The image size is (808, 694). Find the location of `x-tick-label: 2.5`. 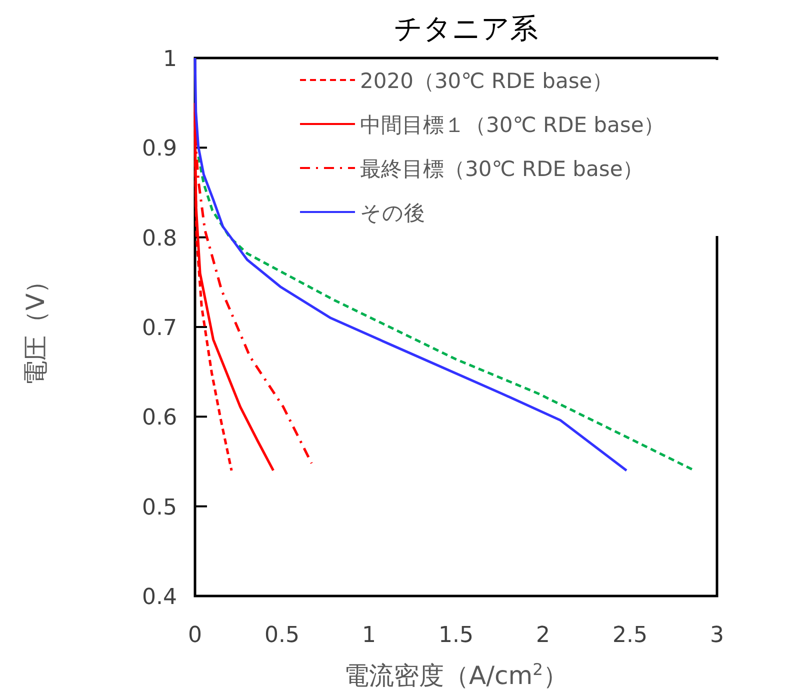

x-tick-label: 2.5 is located at coordinates (630, 635).